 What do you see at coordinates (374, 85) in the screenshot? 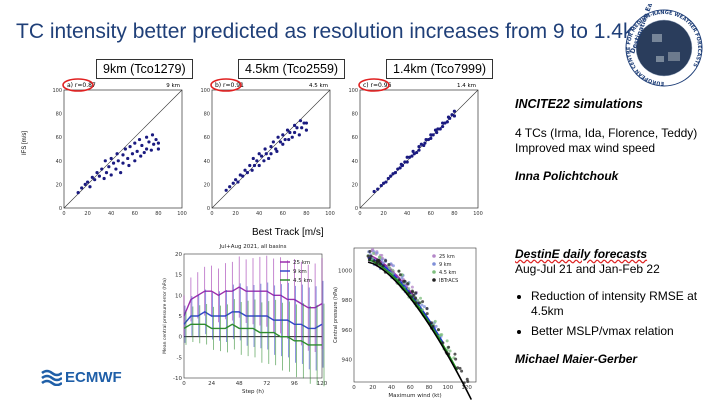
I see `highlight-ellipse` at bounding box center [374, 85].